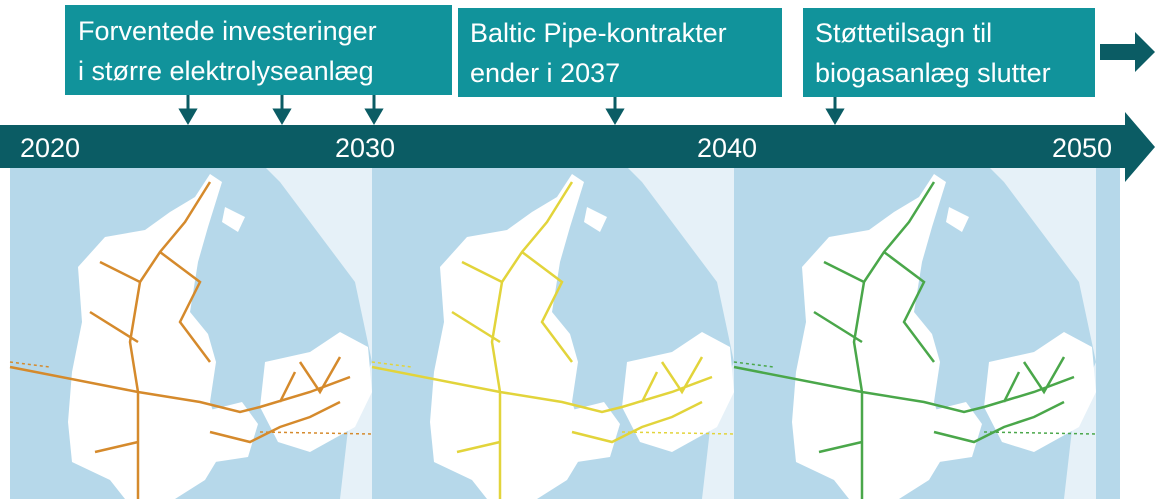 This screenshot has height=504, width=1155. What do you see at coordinates (511, 110) in the screenshot?
I see `event-pointers` at bounding box center [511, 110].